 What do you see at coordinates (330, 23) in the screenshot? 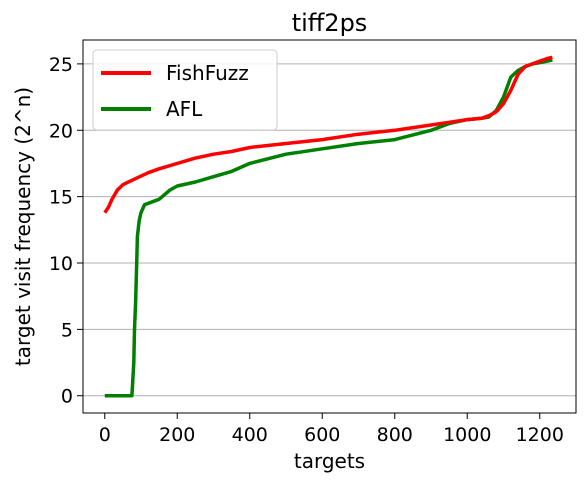
I see `chart-title: tiff2ps` at bounding box center [330, 23].